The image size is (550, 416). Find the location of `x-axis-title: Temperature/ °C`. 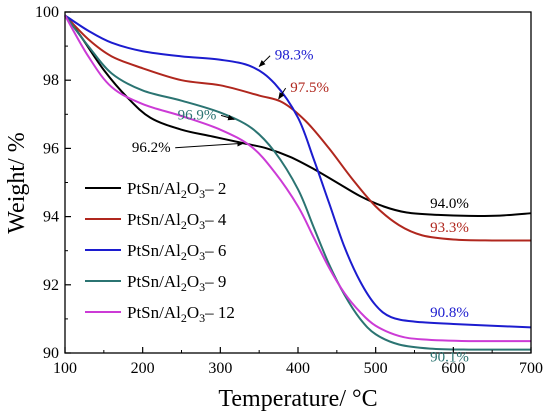

x-axis-title: Temperature/ °C is located at coordinates (297, 399).